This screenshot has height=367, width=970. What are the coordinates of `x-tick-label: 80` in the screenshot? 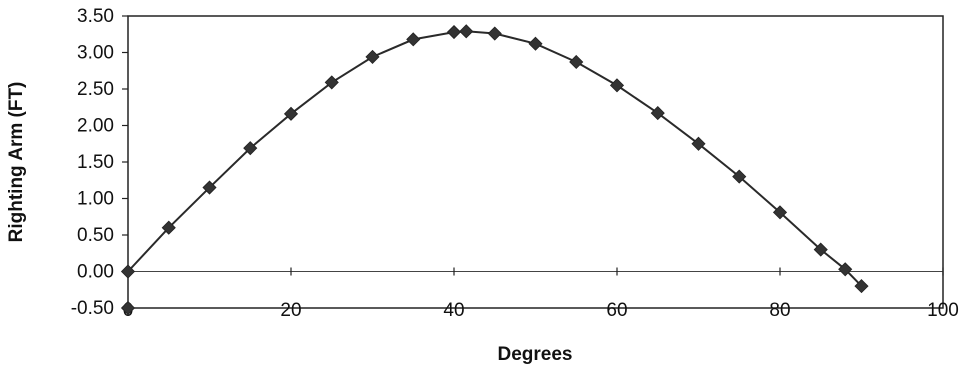 It's located at (779, 310).